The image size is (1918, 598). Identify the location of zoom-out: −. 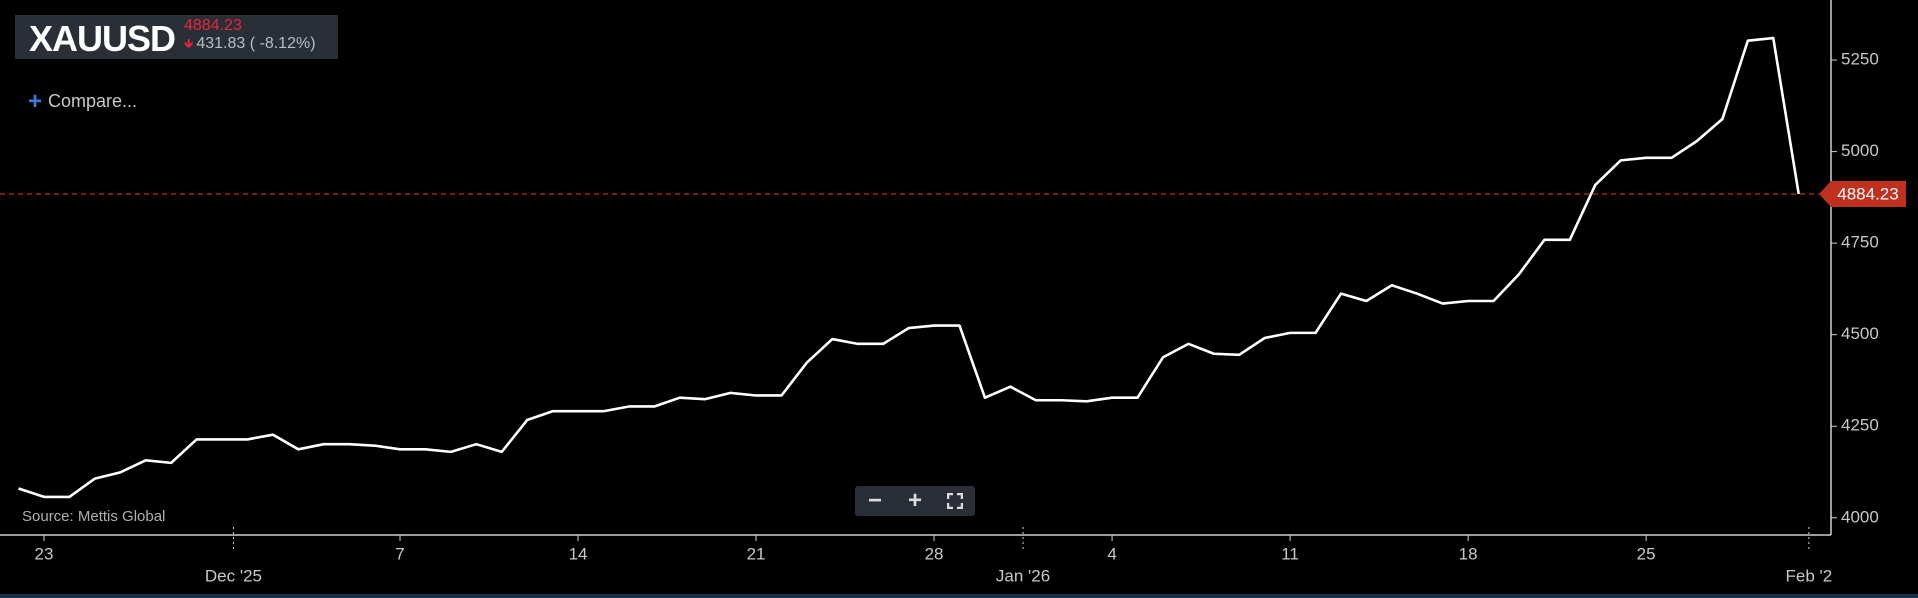
(874, 500).